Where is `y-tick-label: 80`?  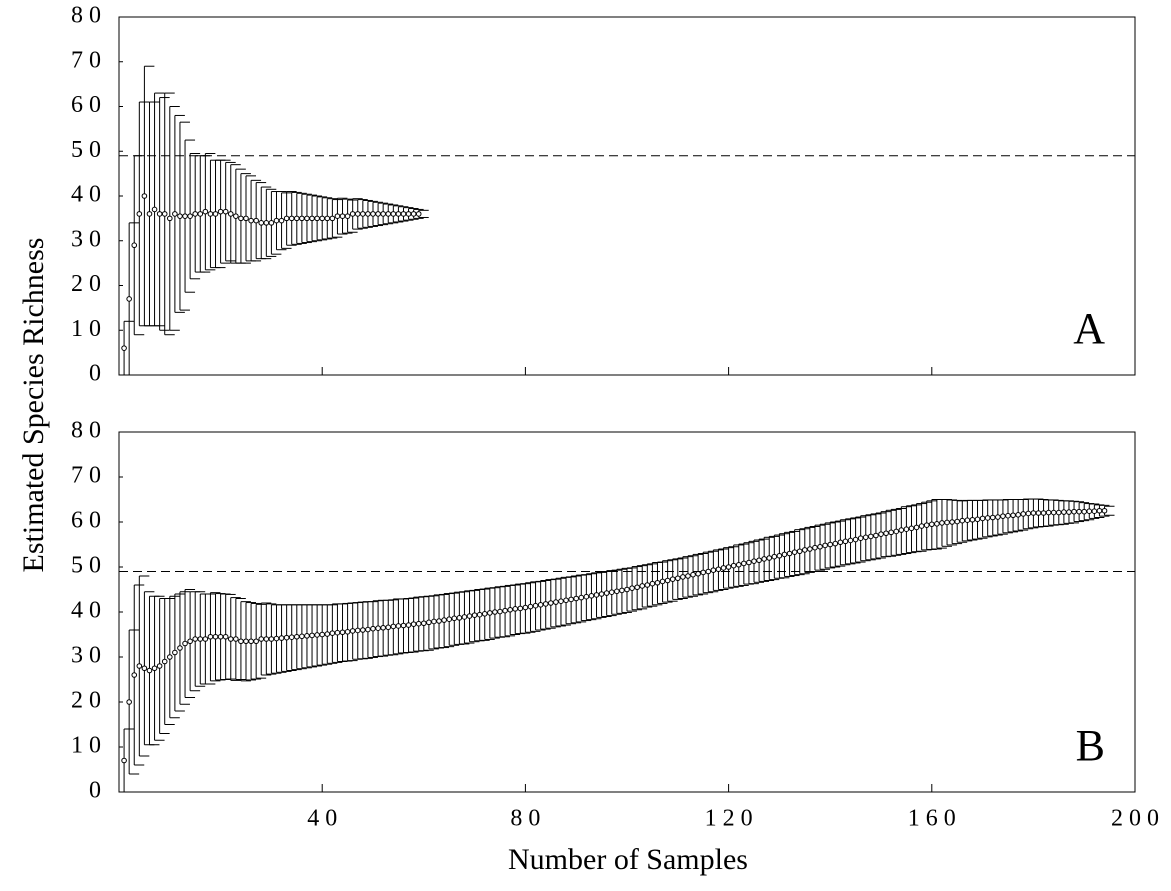
y-tick-label: 80 is located at coordinates (89, 16).